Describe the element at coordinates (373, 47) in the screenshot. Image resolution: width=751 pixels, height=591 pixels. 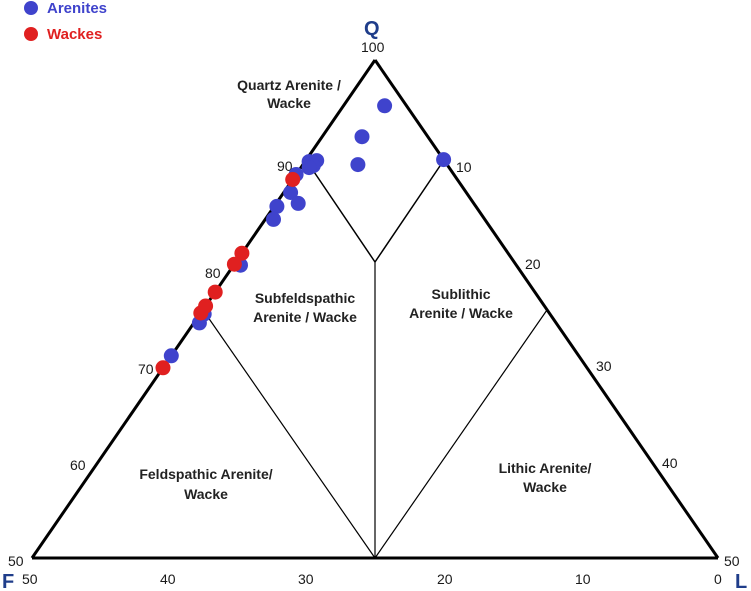
I see `tick-q-100: 100` at that location.